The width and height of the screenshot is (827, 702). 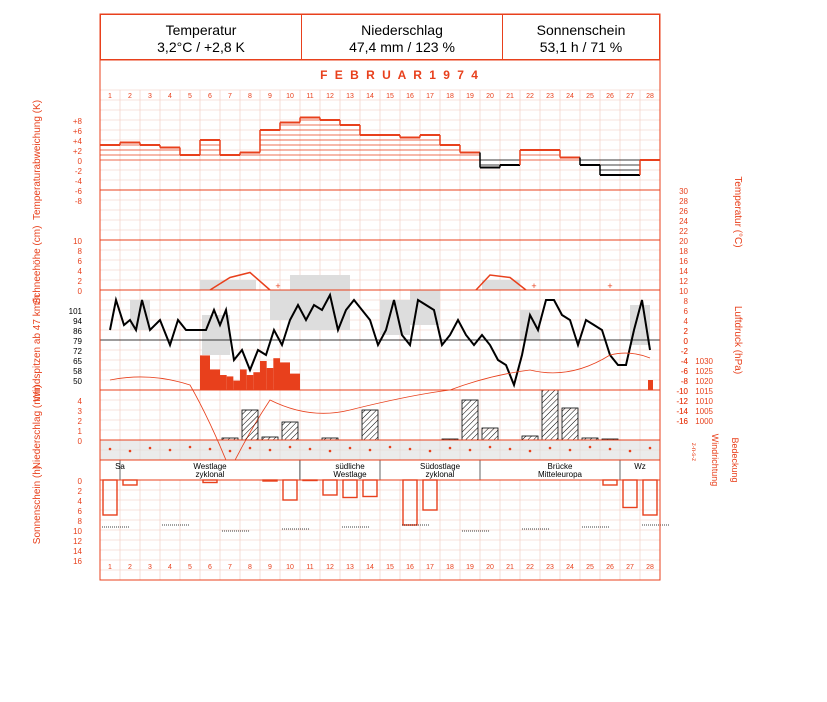 I want to click on day-label-top: 9, so click(x=270, y=96).